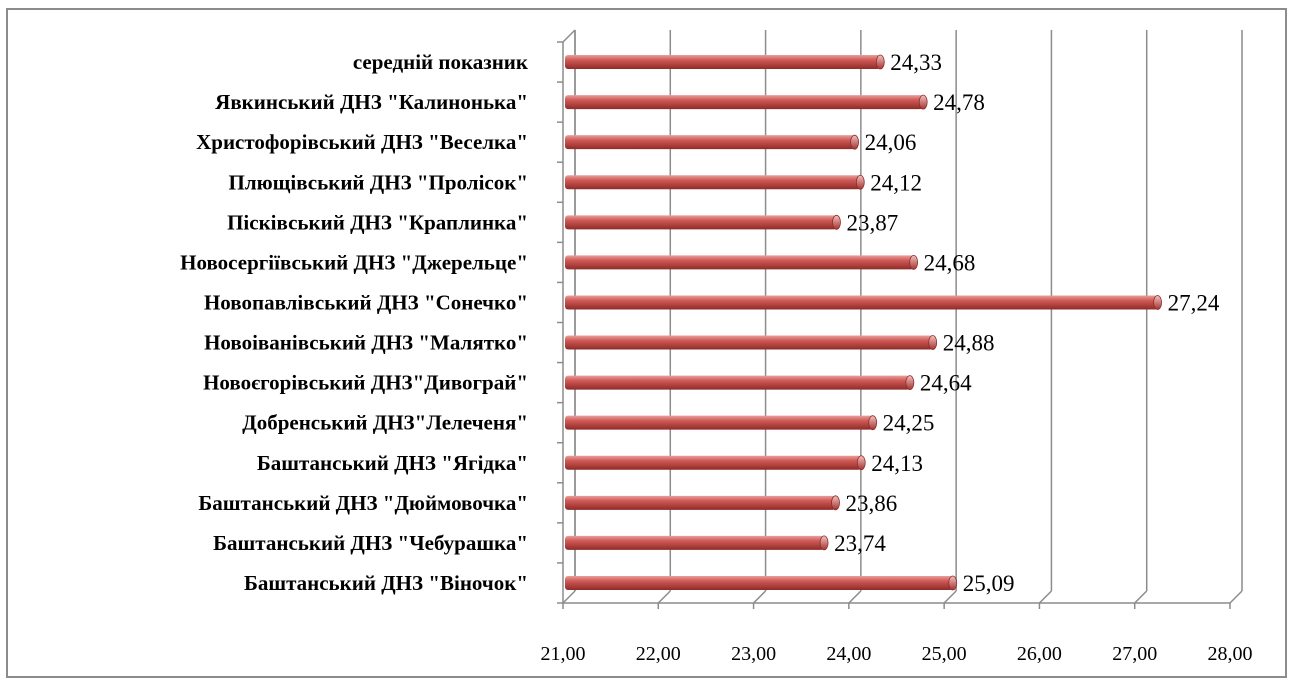  I want to click on category-label: Баштанський ДНЗ "Дюймовочка", so click(363, 503).